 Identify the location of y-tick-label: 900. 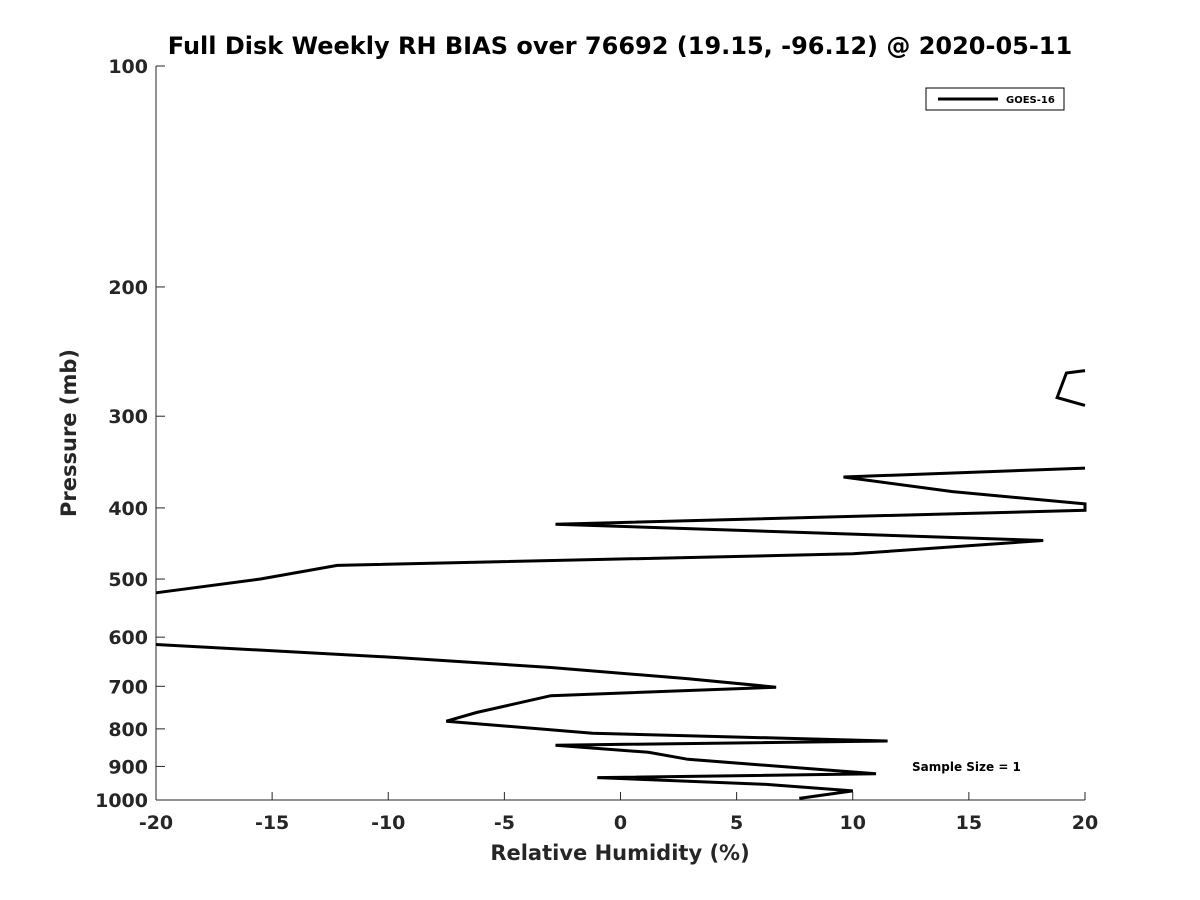
(128, 767).